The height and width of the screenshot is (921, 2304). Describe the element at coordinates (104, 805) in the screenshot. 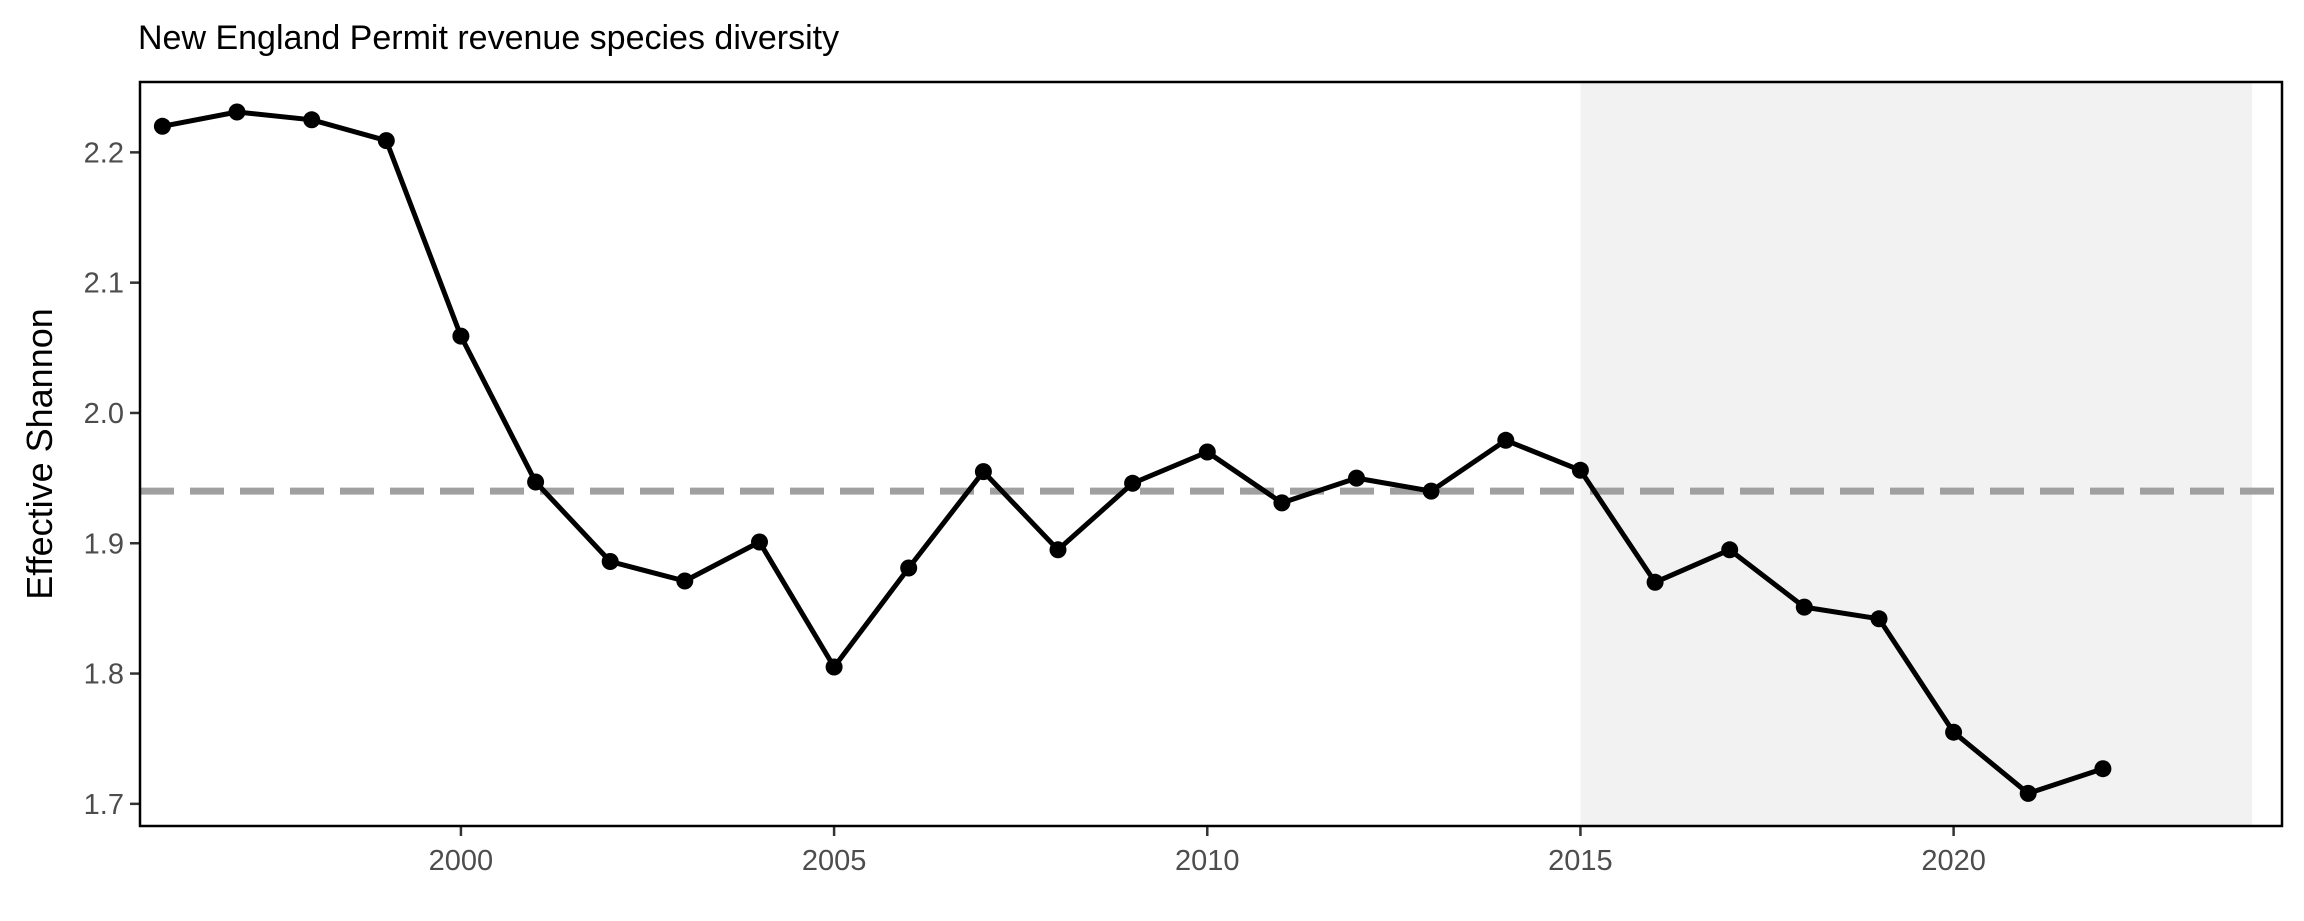

I see `y-tick-label: 1.7` at that location.